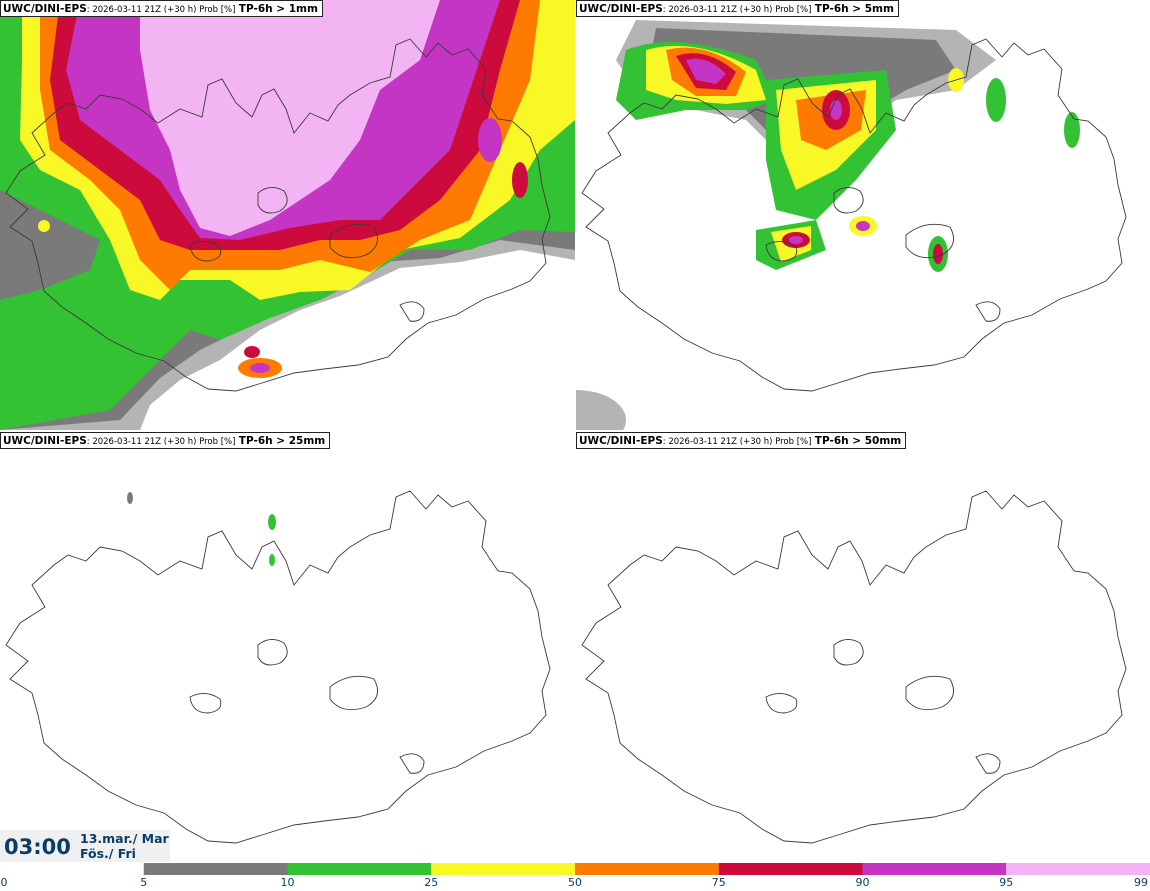 The height and width of the screenshot is (891, 1150). I want to click on colorbar-tick-label: 10, so click(287, 882).